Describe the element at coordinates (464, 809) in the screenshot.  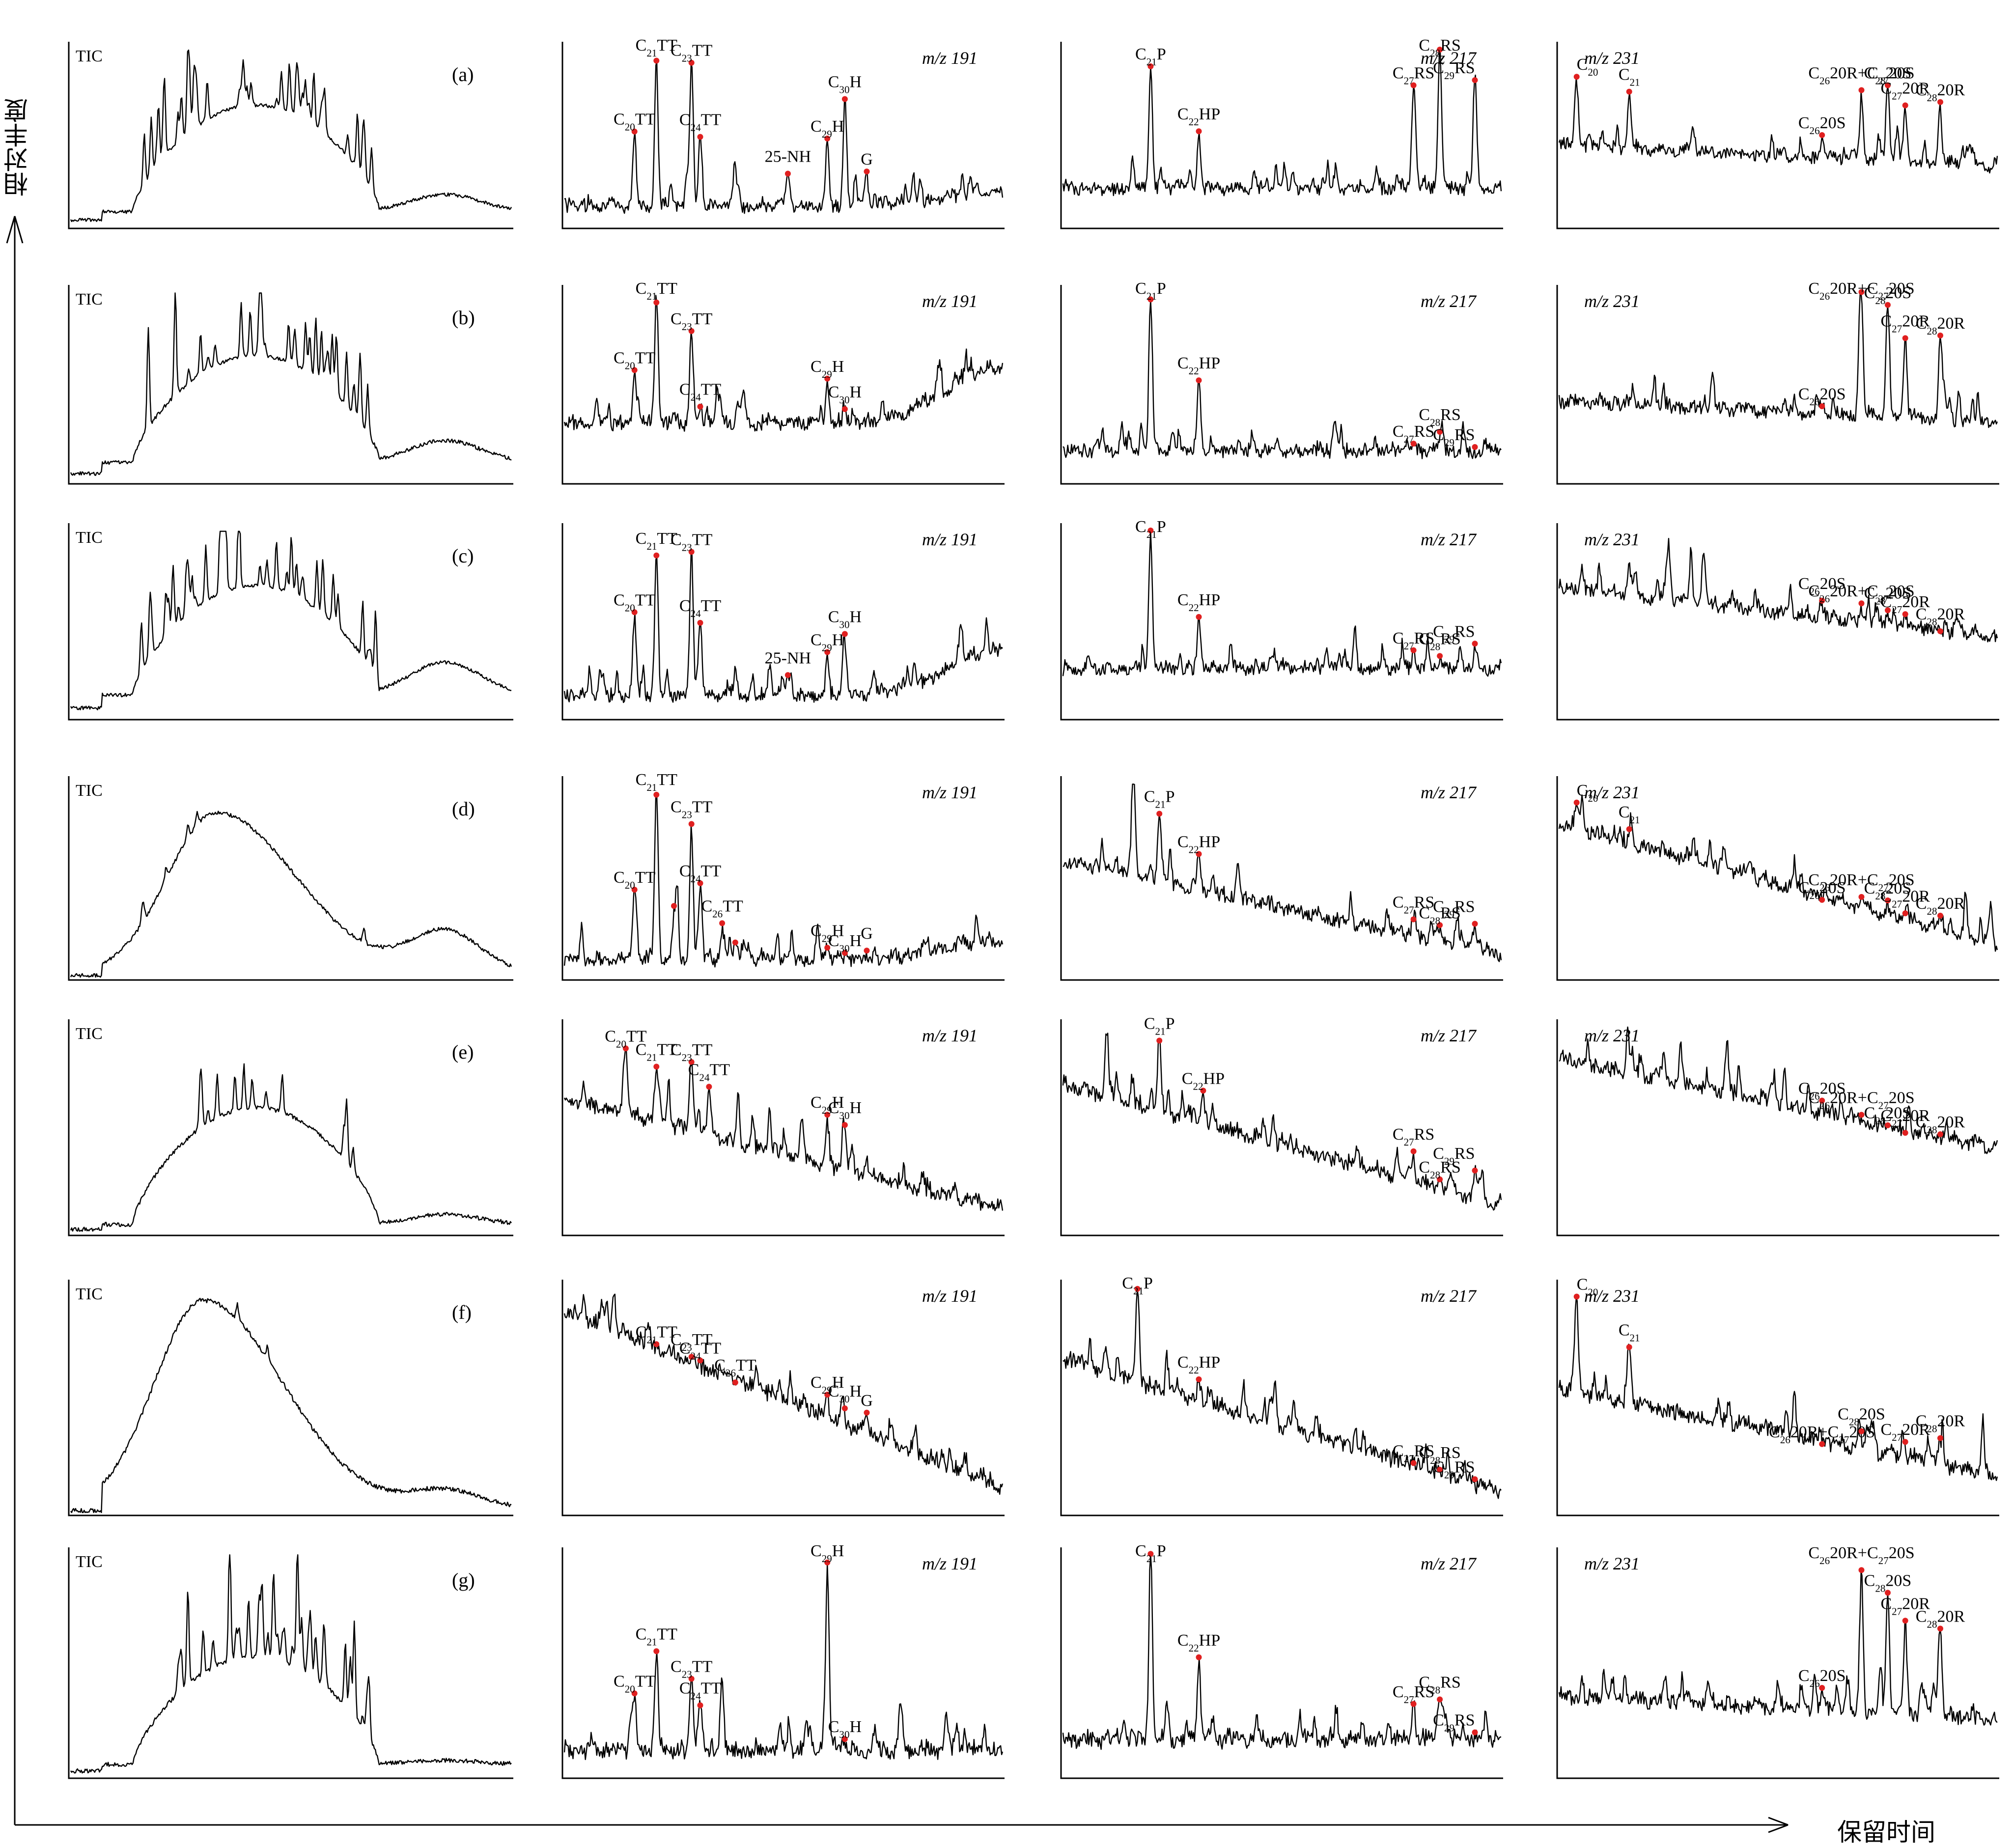
I see `row-label: (d)` at that location.